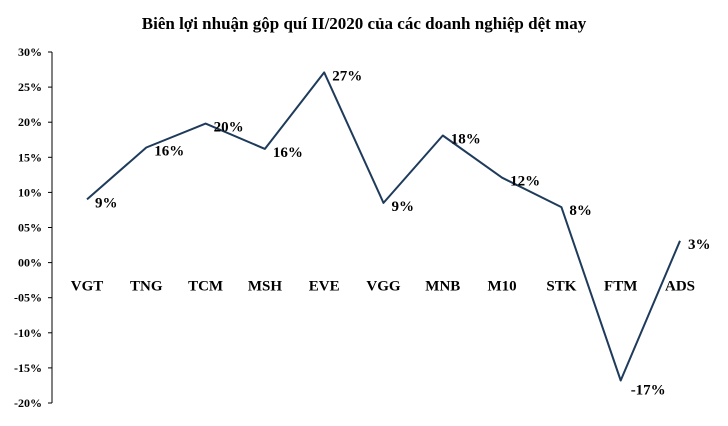 The width and height of the screenshot is (728, 426). What do you see at coordinates (502, 287) in the screenshot?
I see `x-category-label: M10` at bounding box center [502, 287].